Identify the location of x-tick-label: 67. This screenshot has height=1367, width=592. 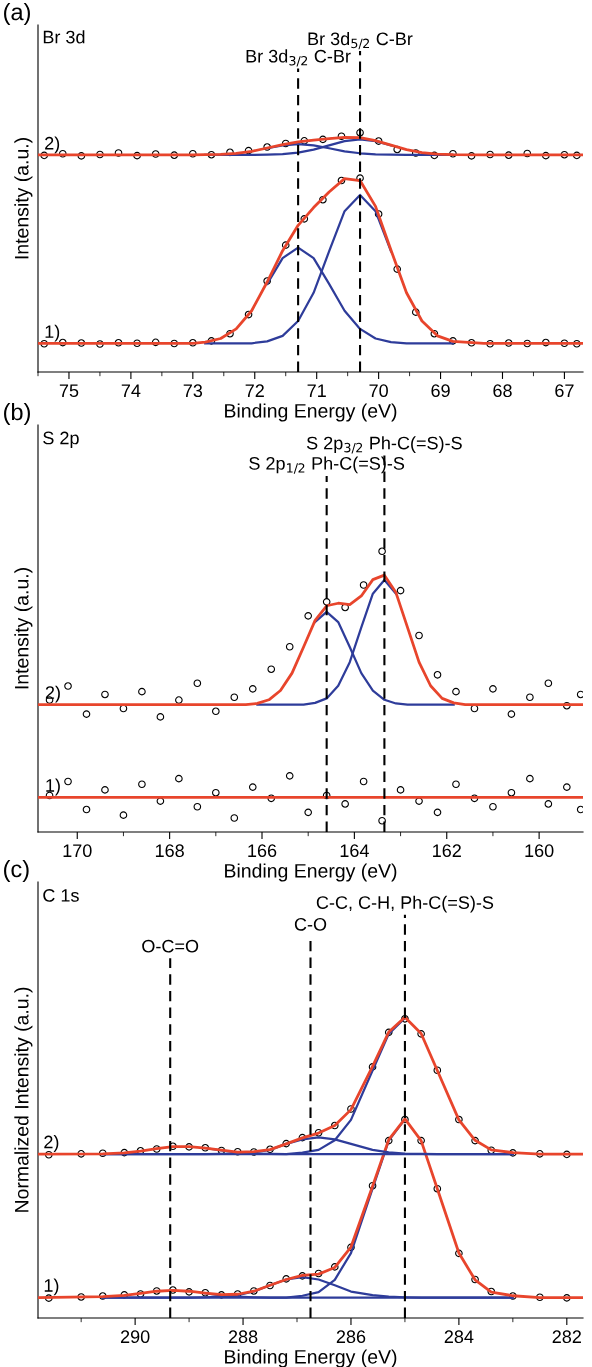
(564, 391).